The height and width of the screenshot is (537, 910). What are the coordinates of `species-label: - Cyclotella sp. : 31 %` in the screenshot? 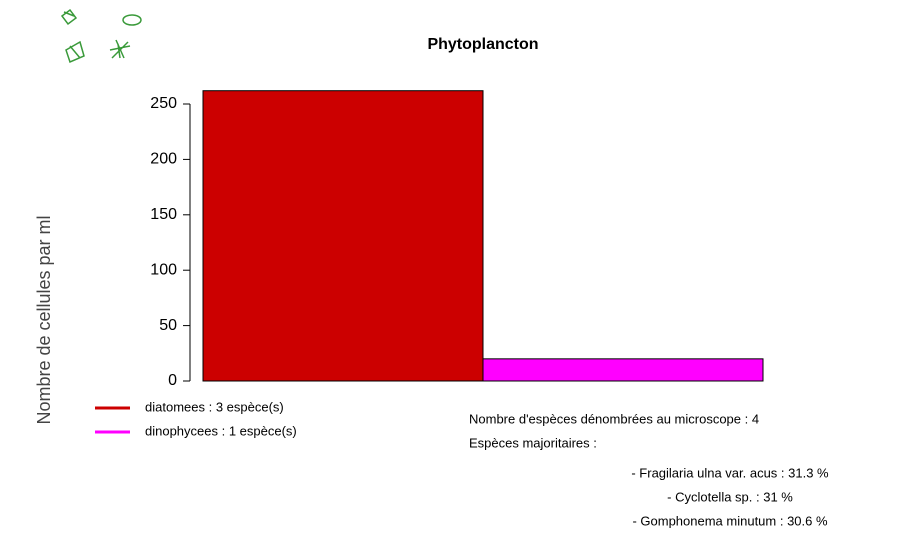 It's located at (730, 496).